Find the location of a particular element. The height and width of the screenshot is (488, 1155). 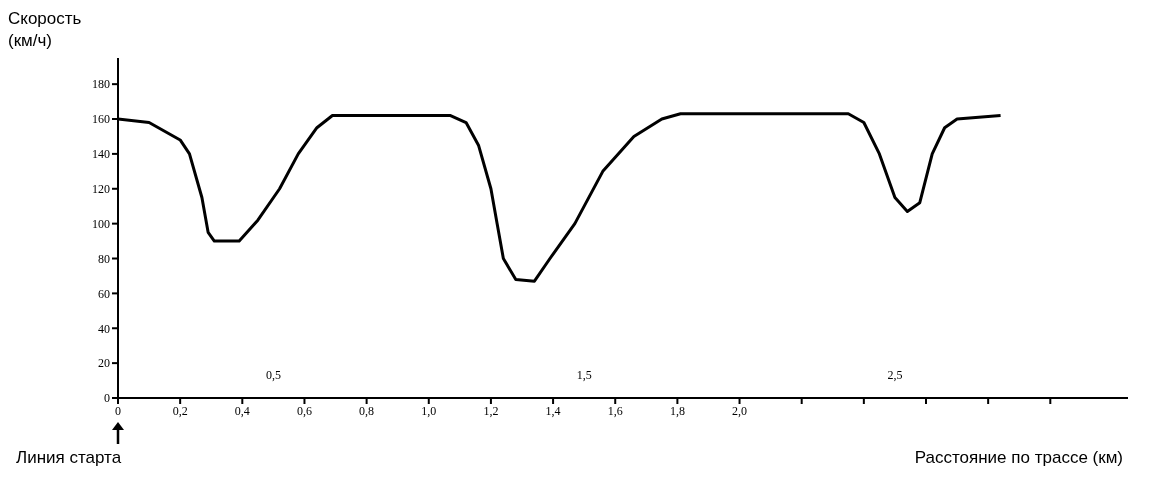

y-axis-title: Скорость (км/ч) is located at coordinates (45, 30).